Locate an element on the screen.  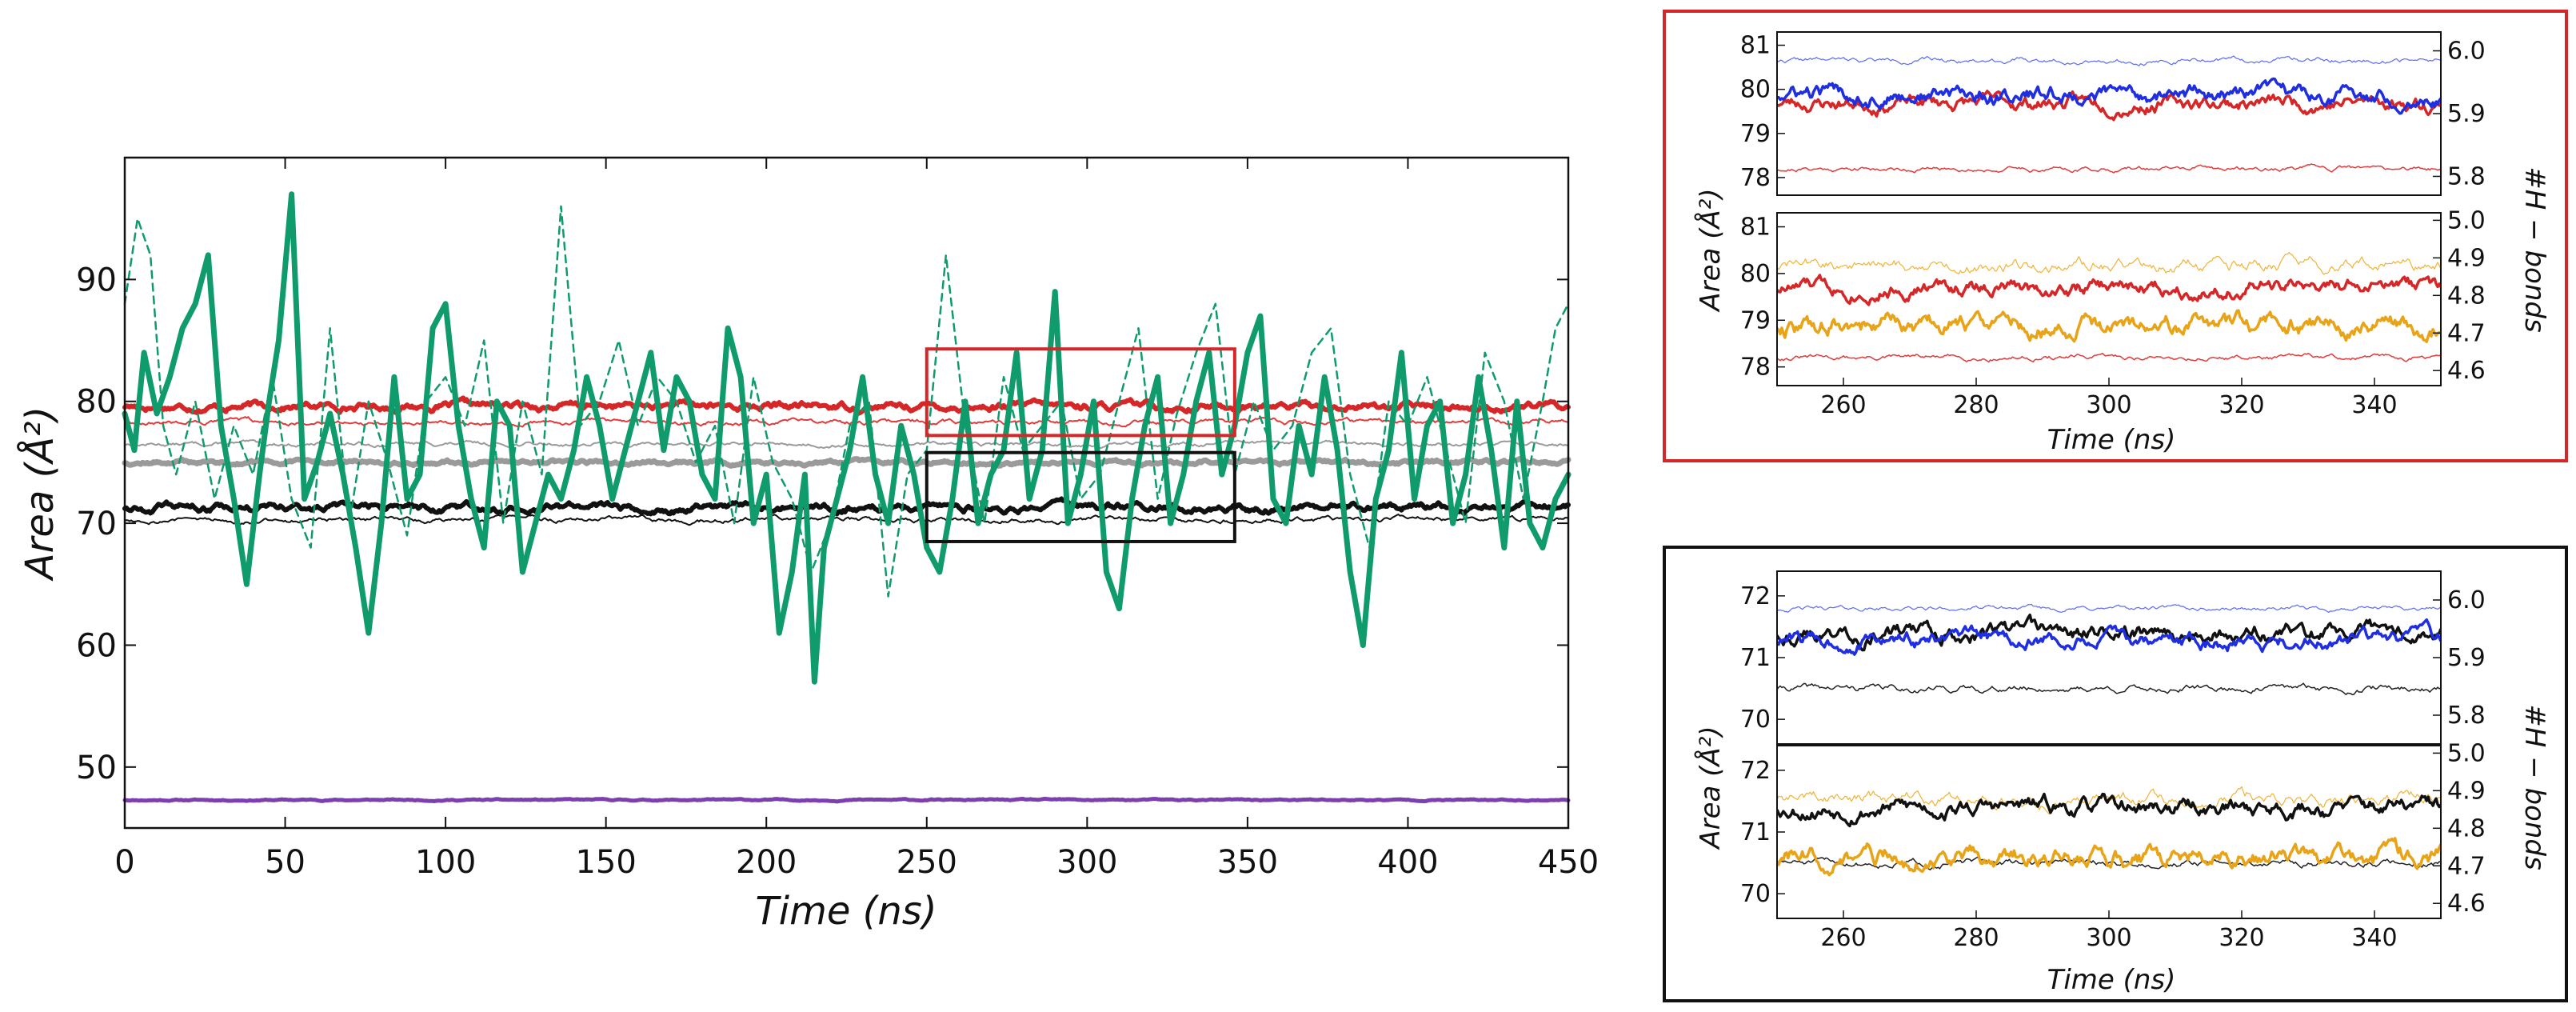
main-series-purple-thick is located at coordinates (847, 800).